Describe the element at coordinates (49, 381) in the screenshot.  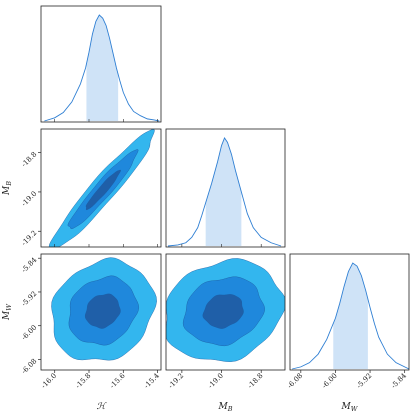
I see `x-tick-label: -16.0` at that location.